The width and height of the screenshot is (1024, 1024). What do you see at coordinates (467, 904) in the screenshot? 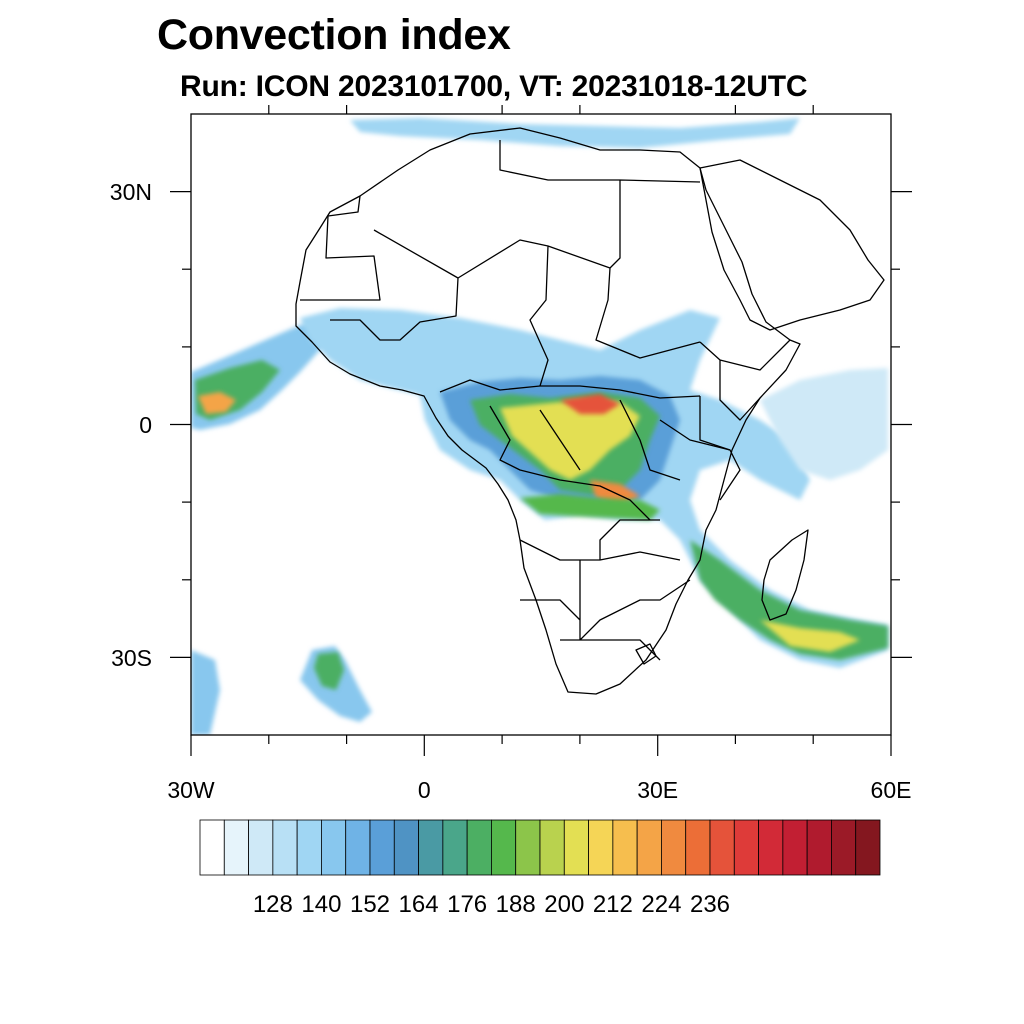
I see `colorbar-label-176: 176` at bounding box center [467, 904].